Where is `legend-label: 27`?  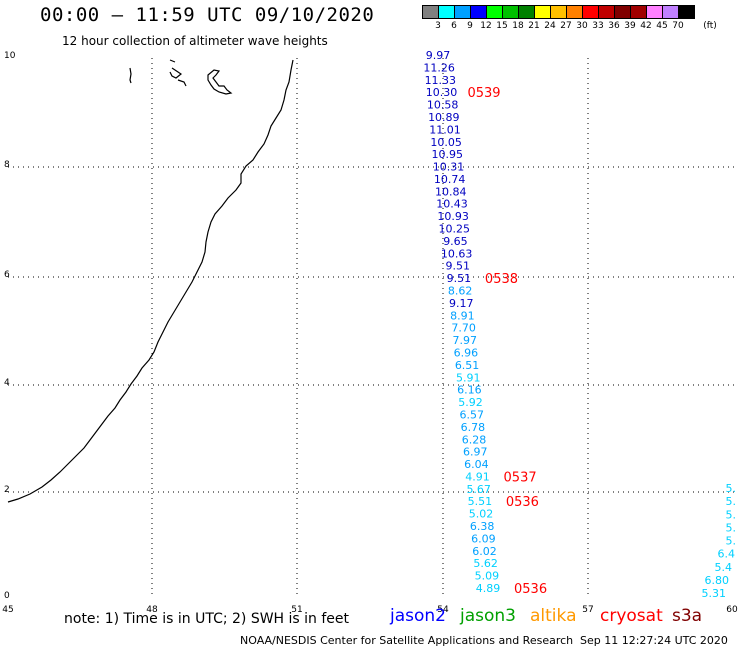 legend-label: 27 is located at coordinates (566, 26).